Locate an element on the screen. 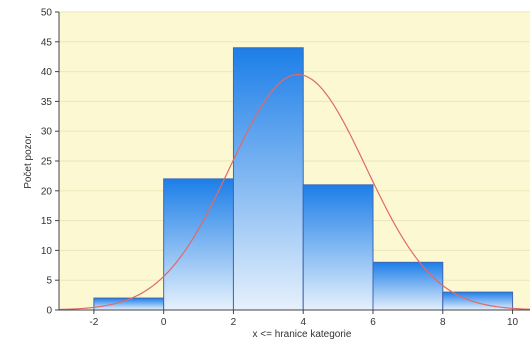 This screenshot has height=352, width=530. y-tick-label: 0 is located at coordinates (49, 311).